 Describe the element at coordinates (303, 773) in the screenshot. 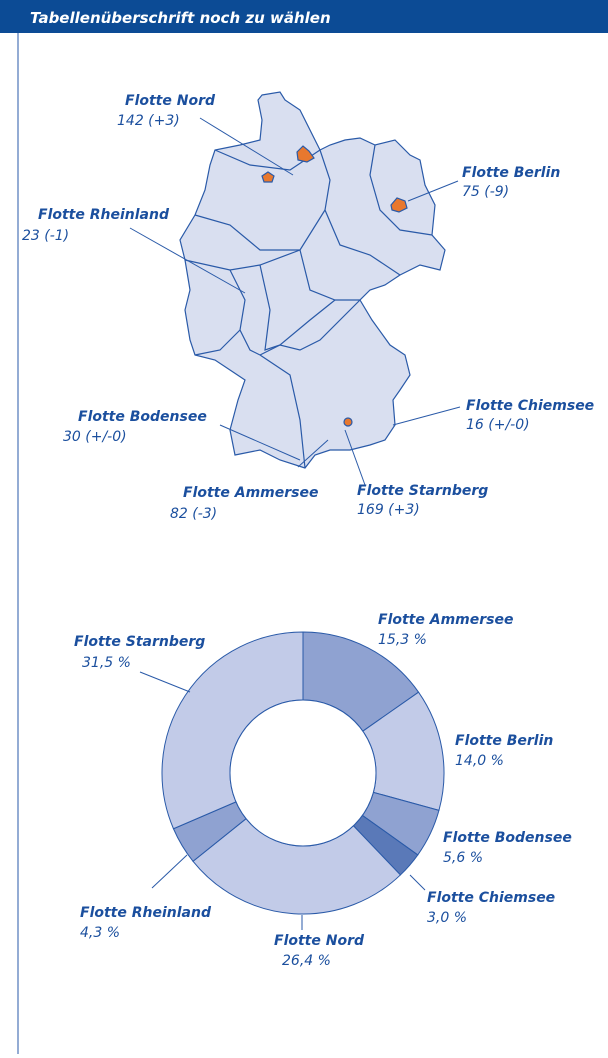

I see `donut-hole` at that location.